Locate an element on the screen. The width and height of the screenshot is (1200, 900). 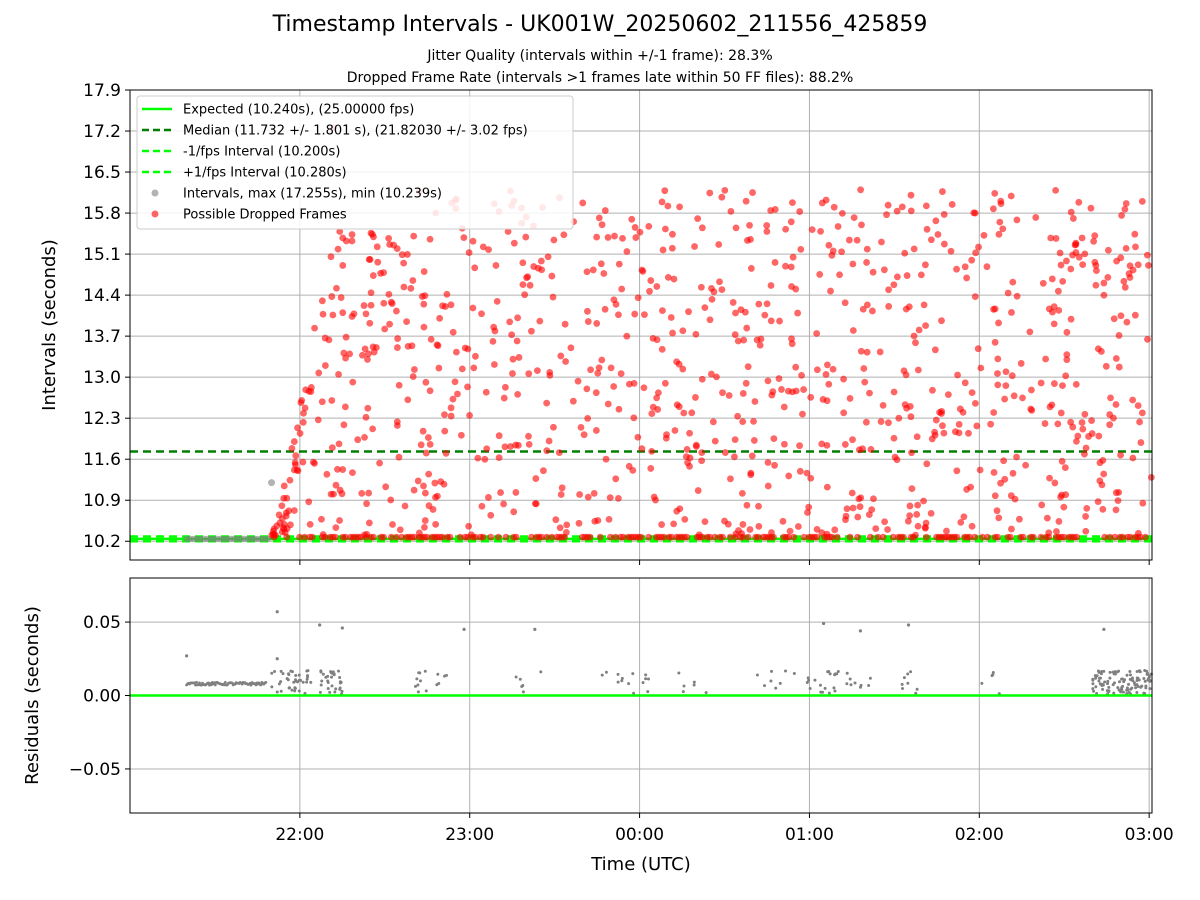
legend-box is located at coordinates (355, 162).